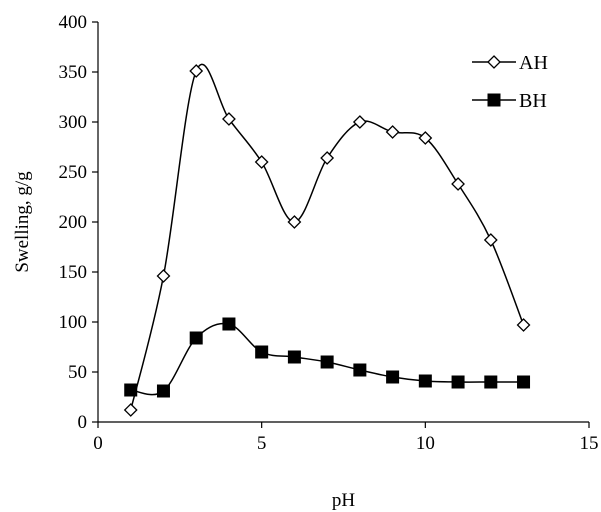  I want to click on legend-item-ah: AH, so click(510, 63).